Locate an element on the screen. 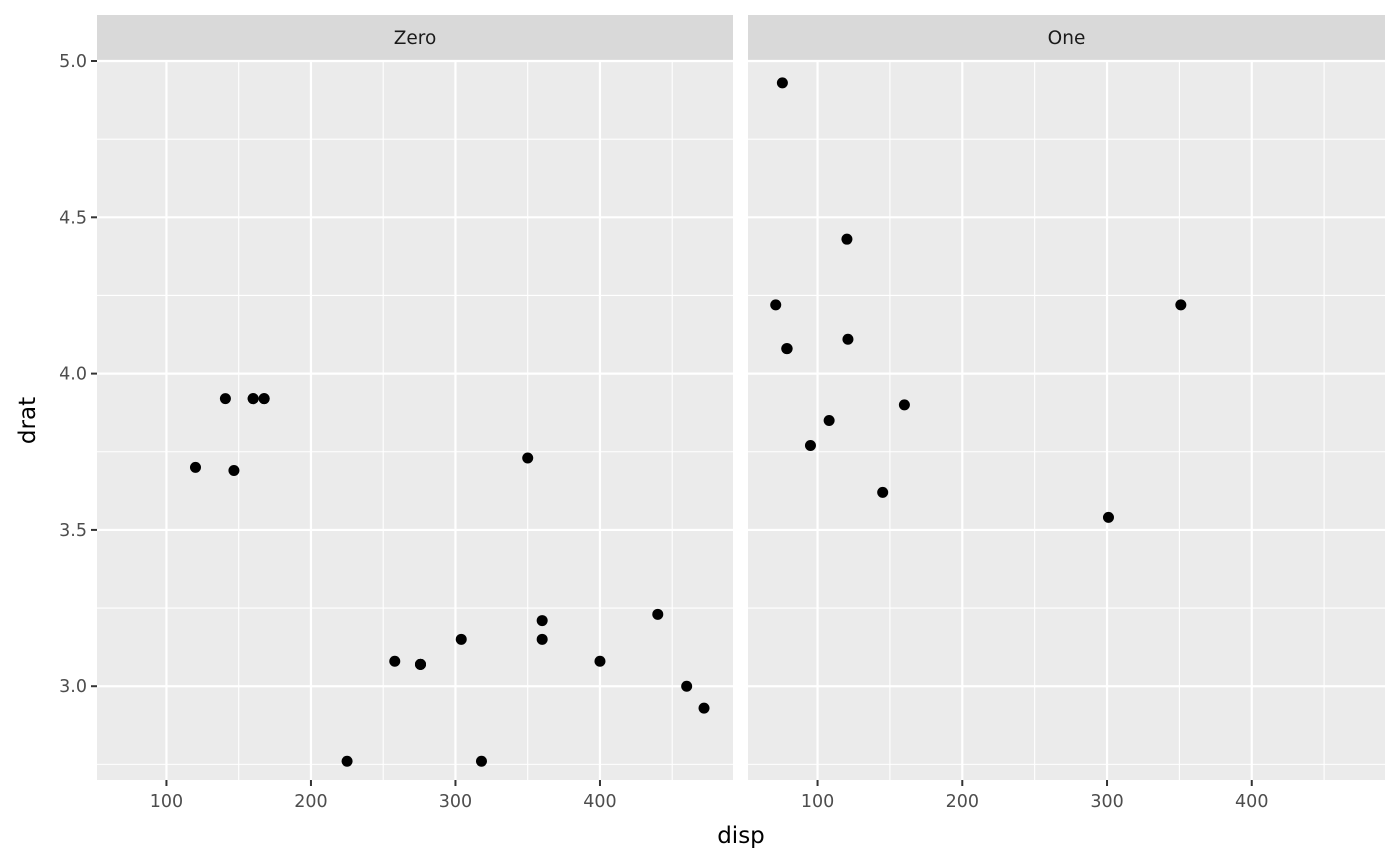  strip-label: Zero is located at coordinates (415, 38).